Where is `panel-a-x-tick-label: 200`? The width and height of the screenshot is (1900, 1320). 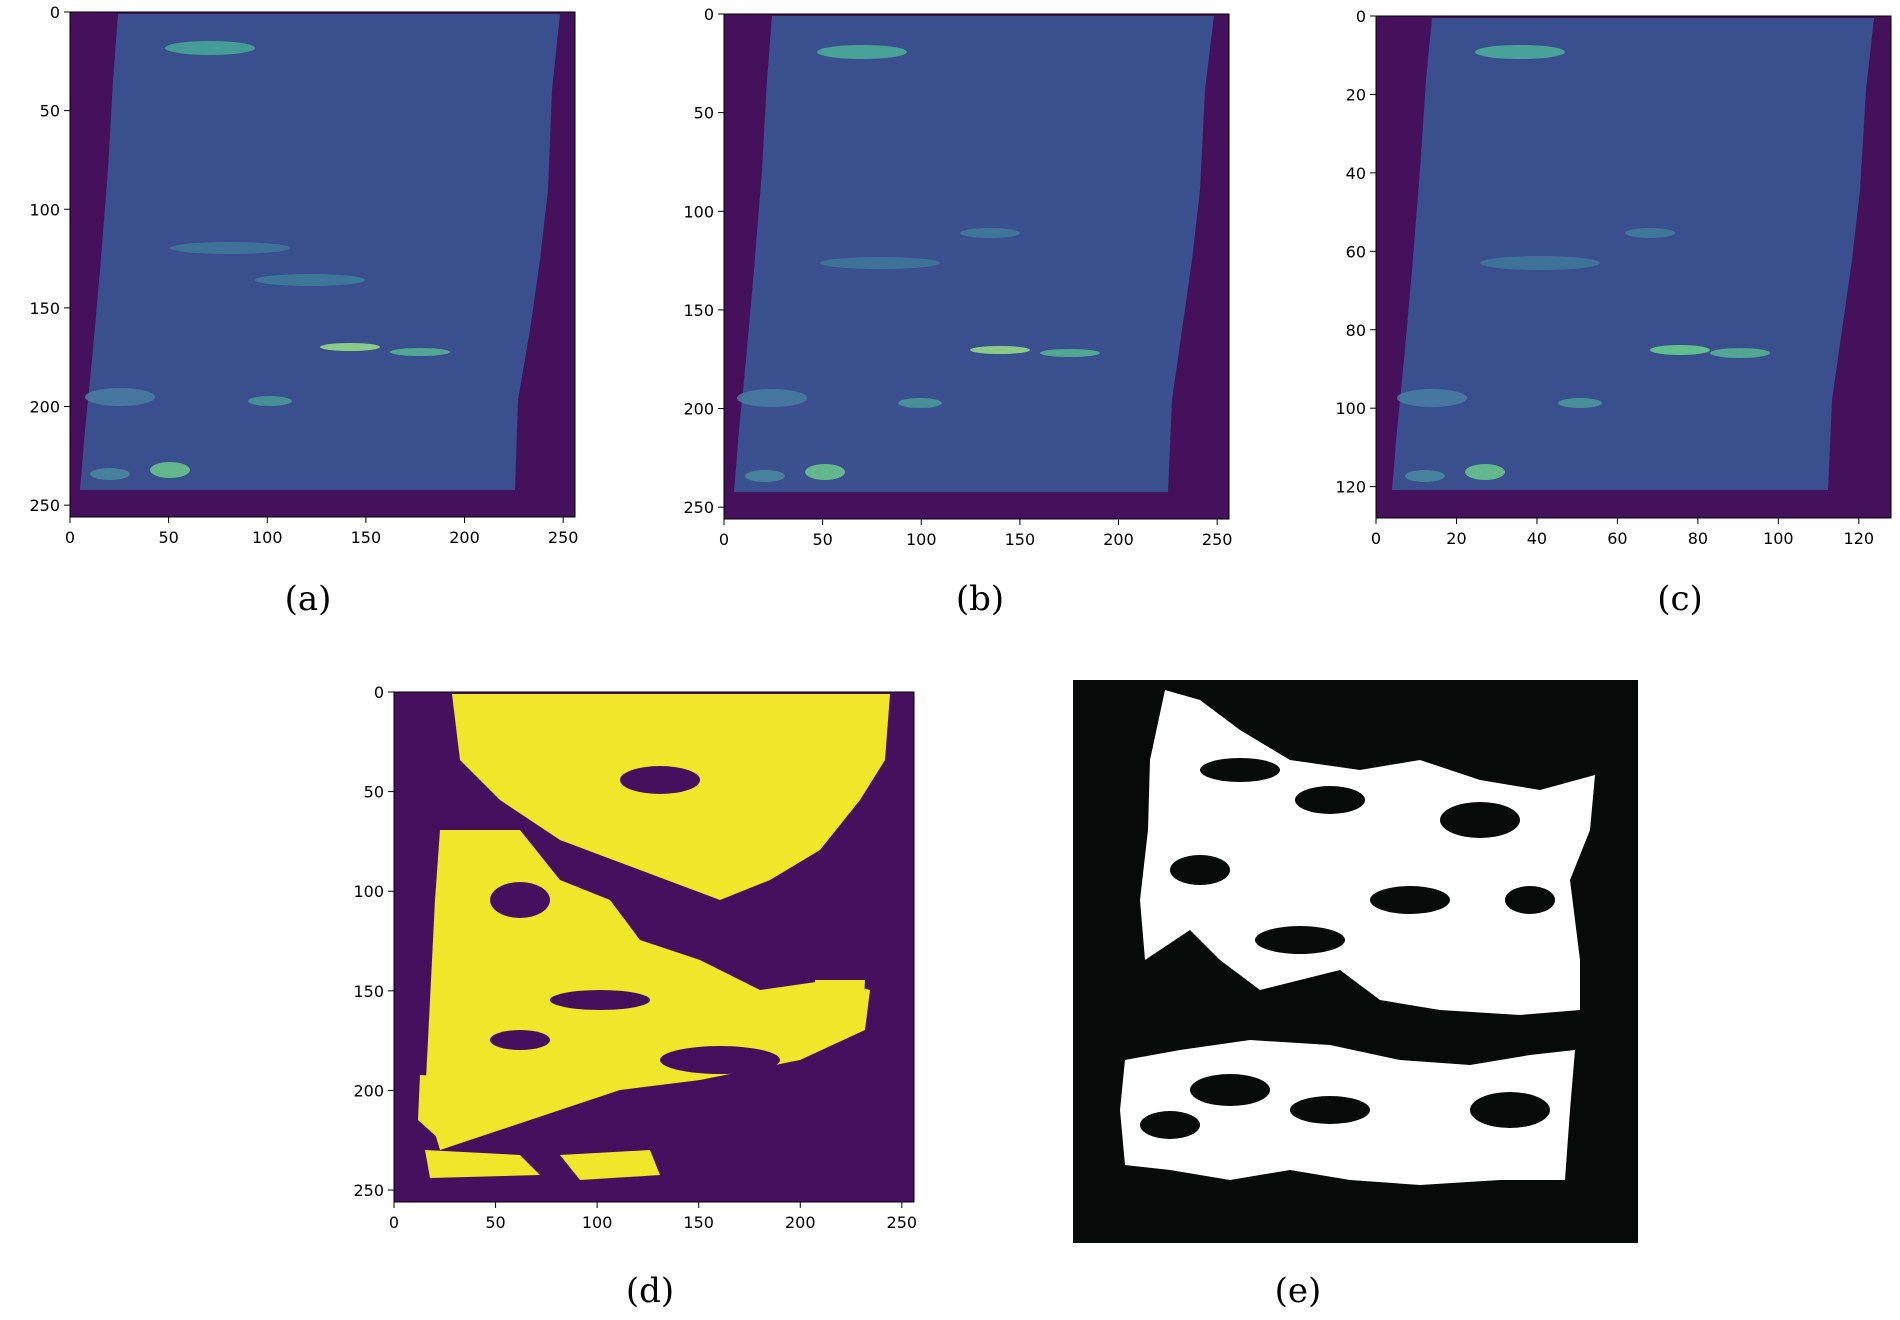 panel-a-x-tick-label: 200 is located at coordinates (464, 537).